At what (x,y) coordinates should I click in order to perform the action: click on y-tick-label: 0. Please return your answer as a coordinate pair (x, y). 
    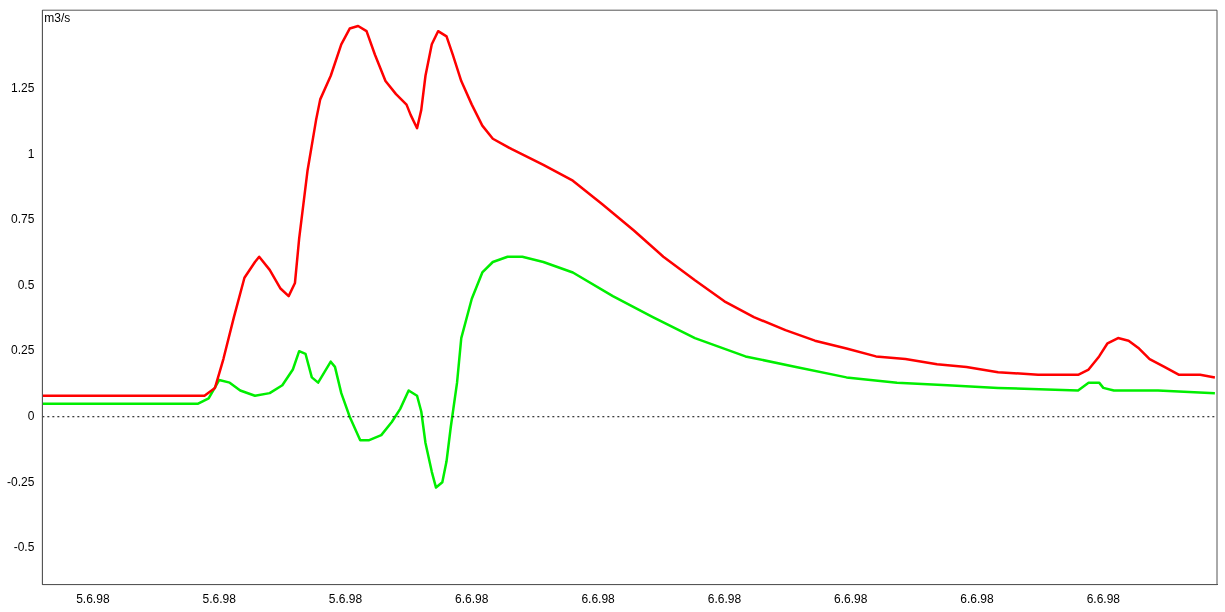
    Looking at the image, I should click on (31, 416).